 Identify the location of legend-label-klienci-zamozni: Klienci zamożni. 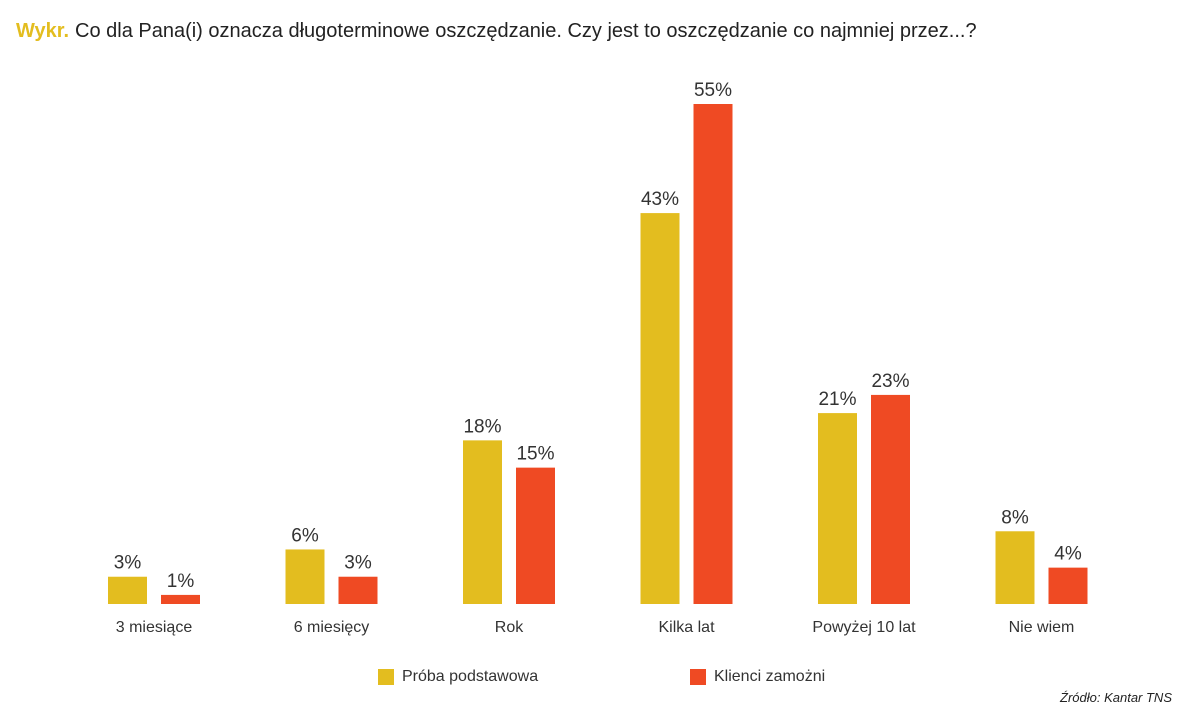
(770, 676).